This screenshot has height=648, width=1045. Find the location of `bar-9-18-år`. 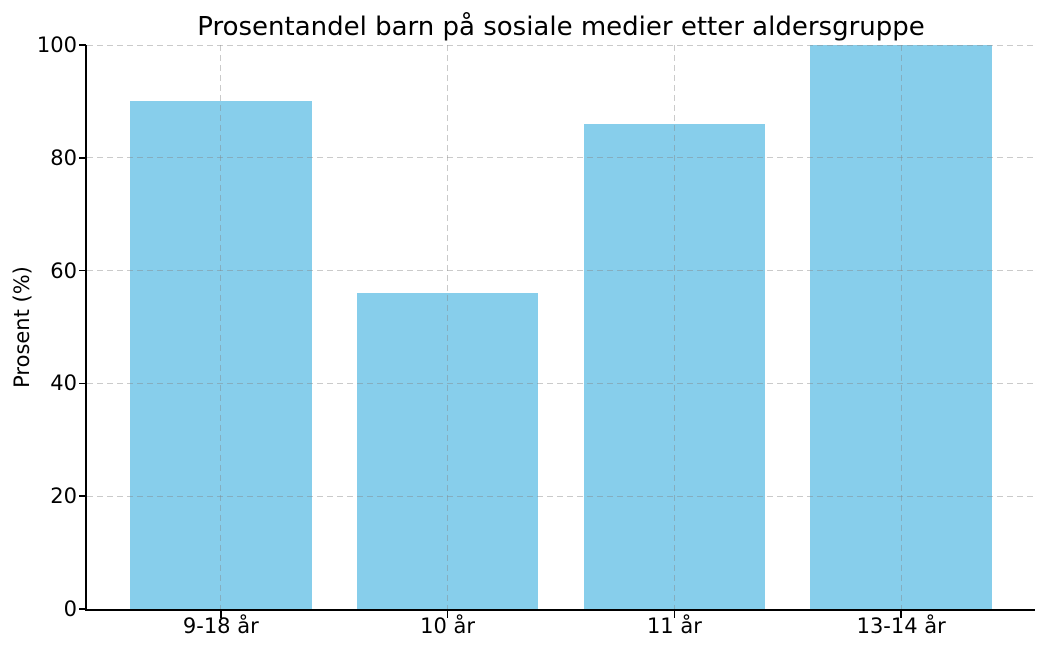

bar-9-18-år is located at coordinates (221, 355).